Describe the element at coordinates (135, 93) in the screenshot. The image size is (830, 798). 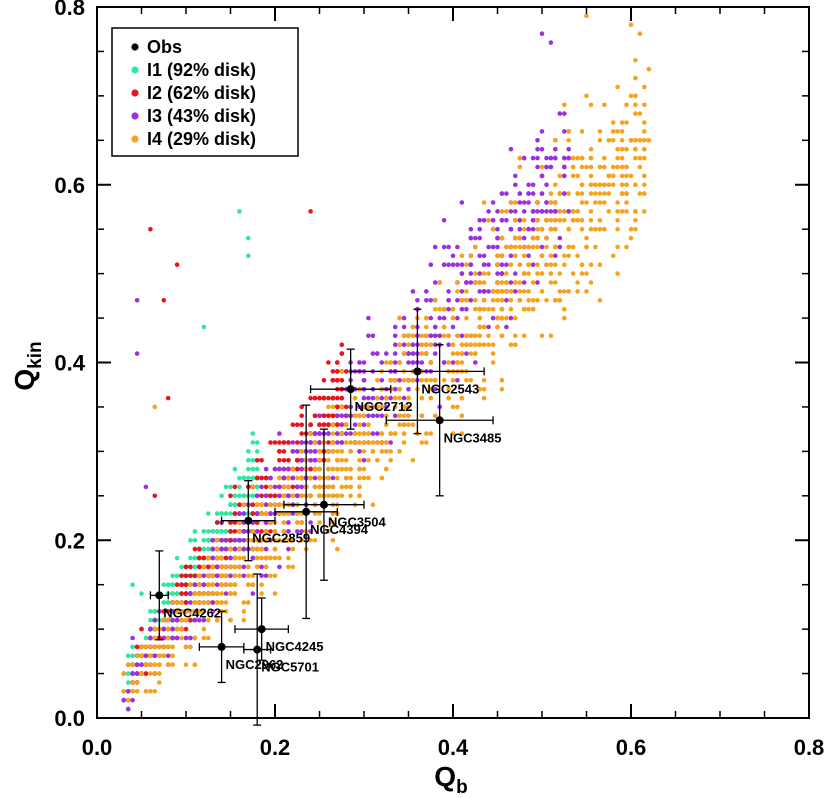
I see `legend-marker` at that location.